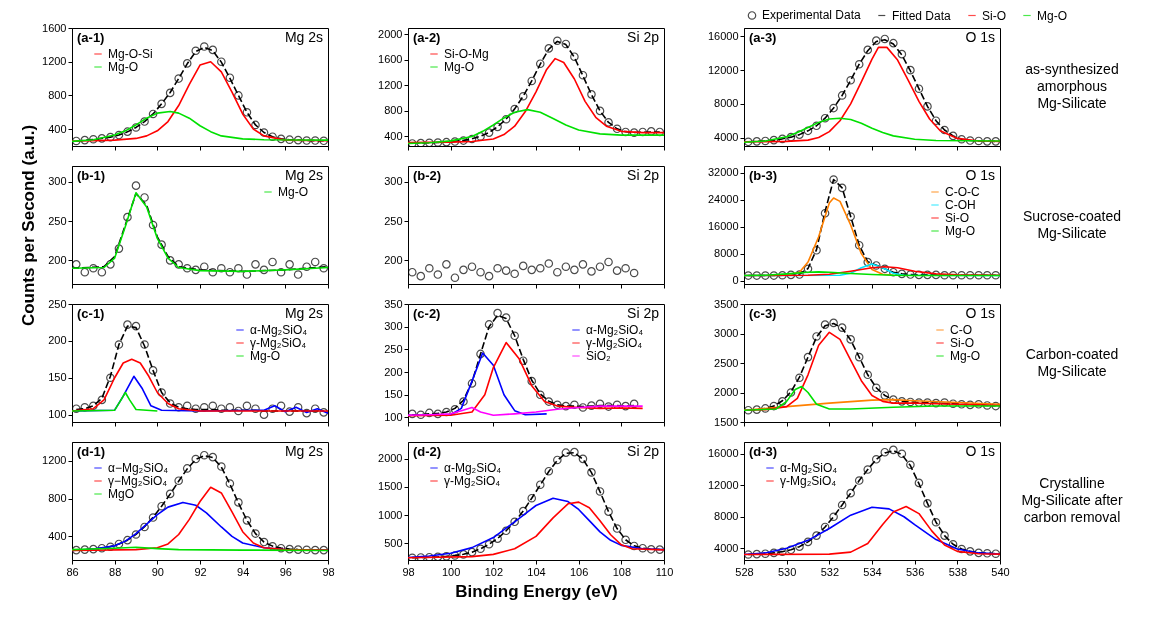 This screenshot has height=640, width=1149. Describe the element at coordinates (763, 451) in the screenshot. I see `annotation: (d-3)` at that location.